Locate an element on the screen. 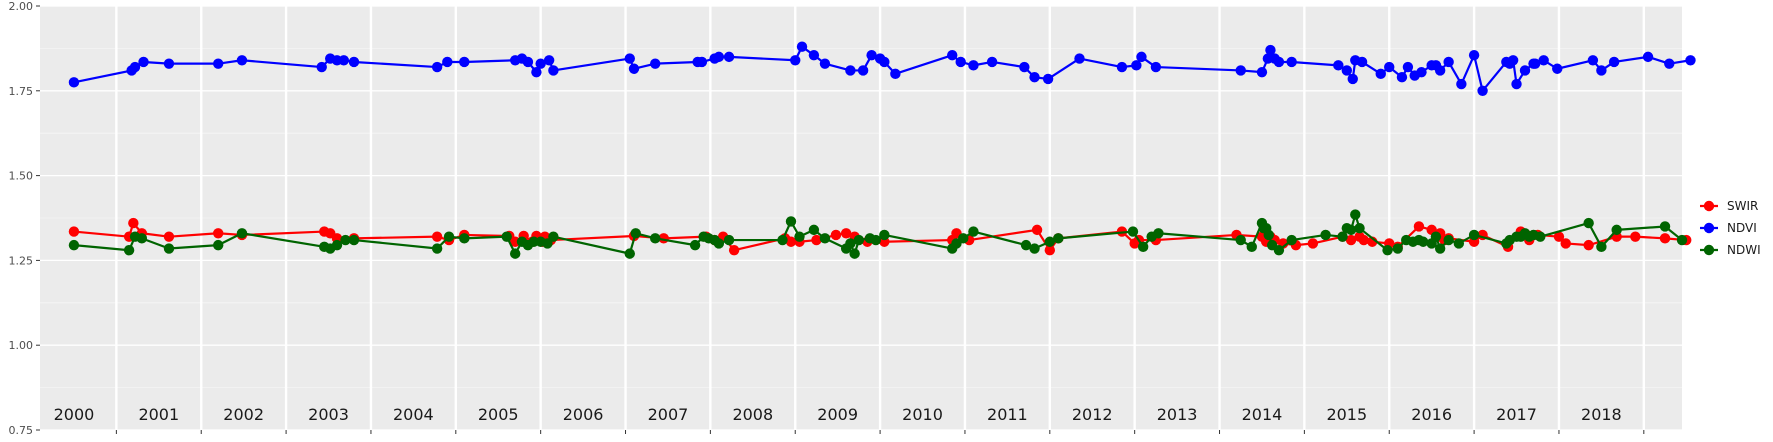 The height and width of the screenshot is (442, 1773). ndvi-legend-marker is located at coordinates (1709, 228).